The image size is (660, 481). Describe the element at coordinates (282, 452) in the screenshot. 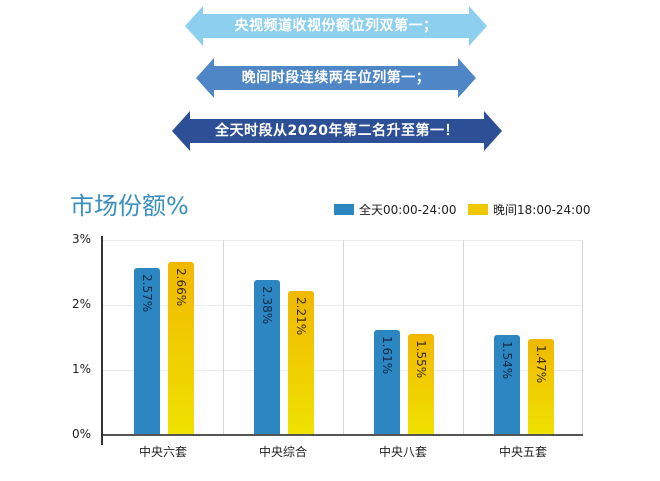

I see `x-label: 中央综合` at that location.